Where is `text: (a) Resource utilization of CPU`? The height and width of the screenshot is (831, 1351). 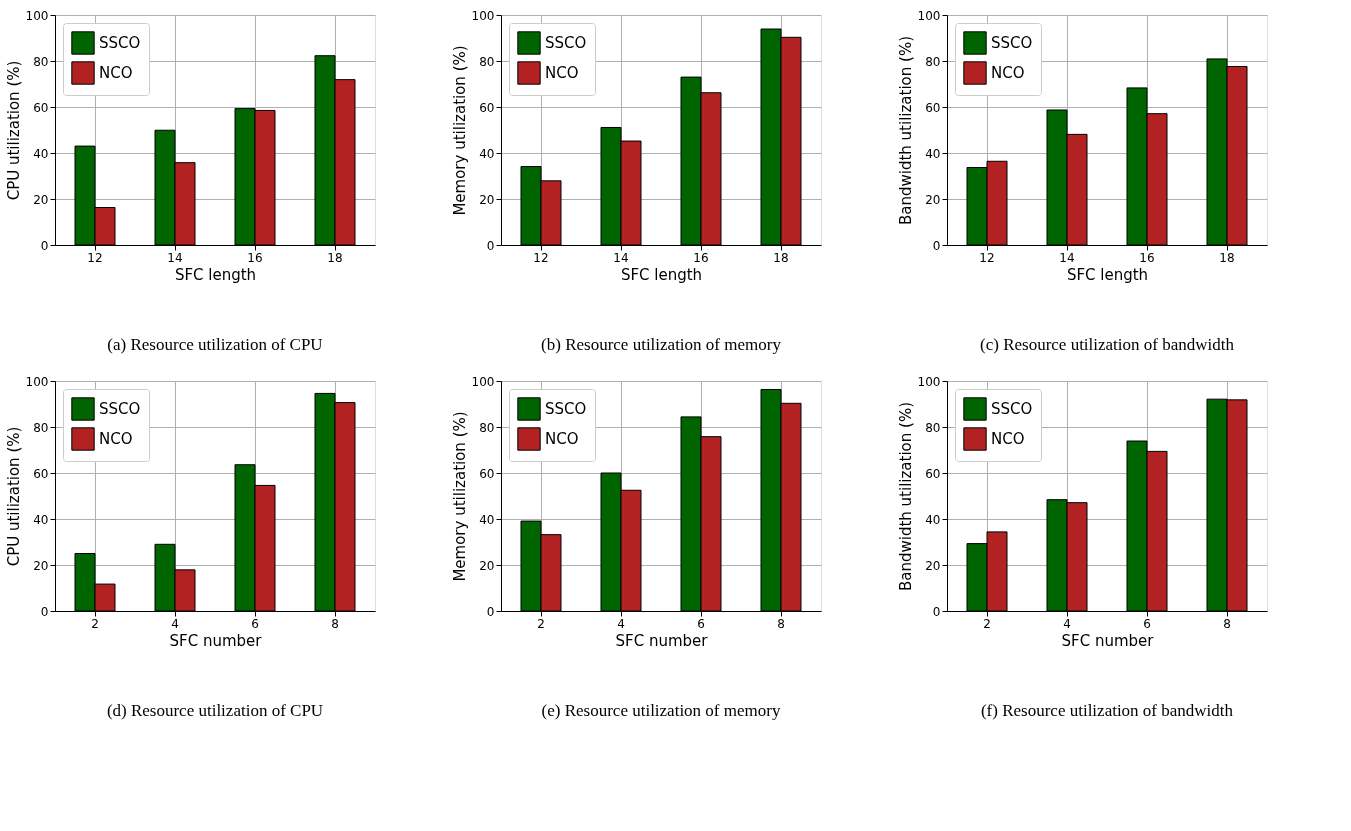
text: (a) Resource utilization of CPU is located at coordinates (215, 344).